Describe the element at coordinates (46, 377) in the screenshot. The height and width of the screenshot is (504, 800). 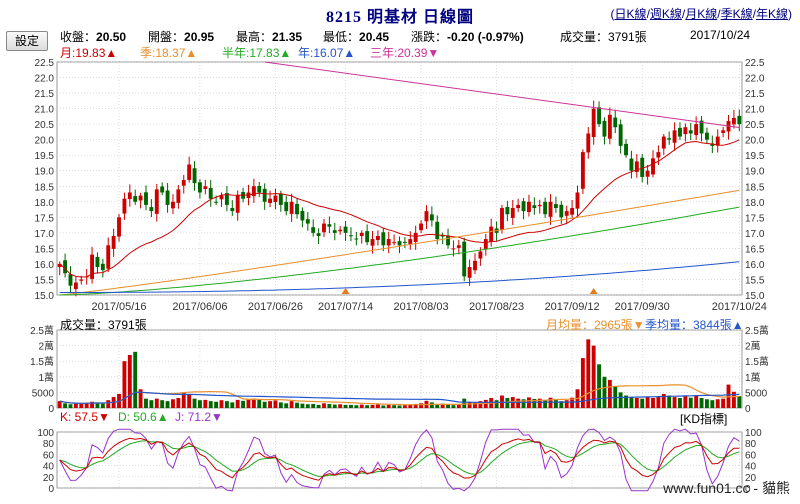
I see `volume-y-tick-left: 1萬` at that location.